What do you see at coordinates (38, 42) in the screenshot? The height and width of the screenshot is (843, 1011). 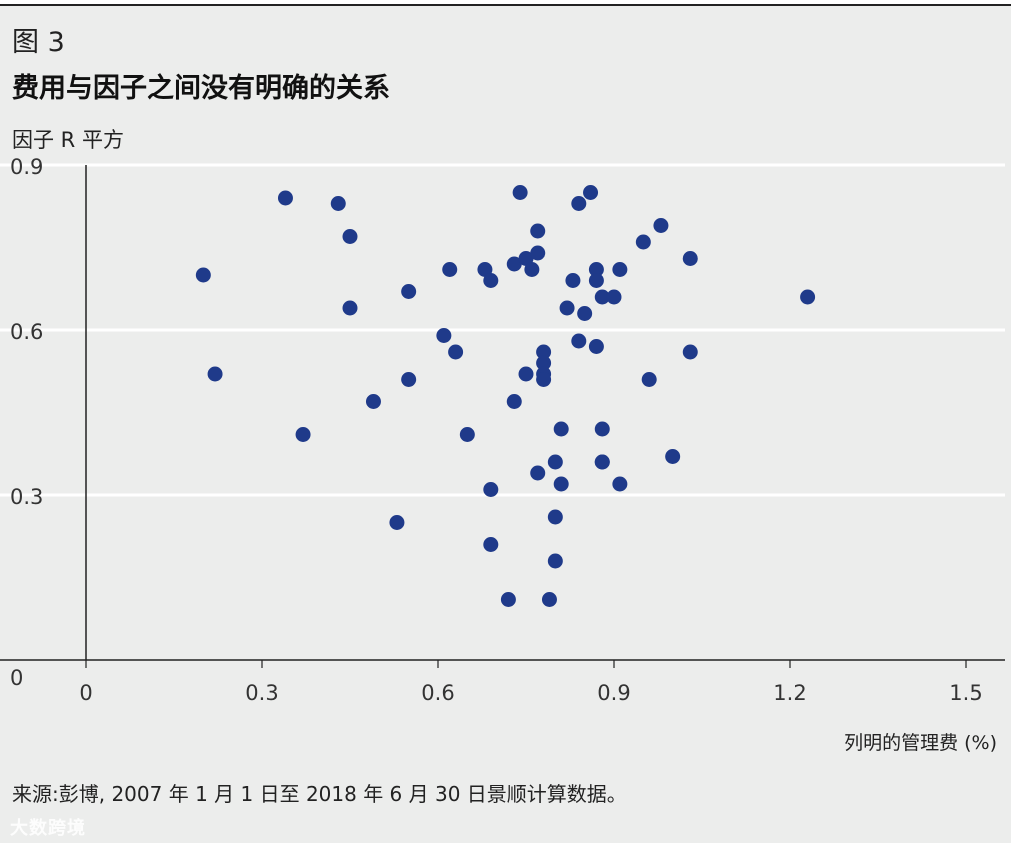 I see `figure-label: 图 3` at bounding box center [38, 42].